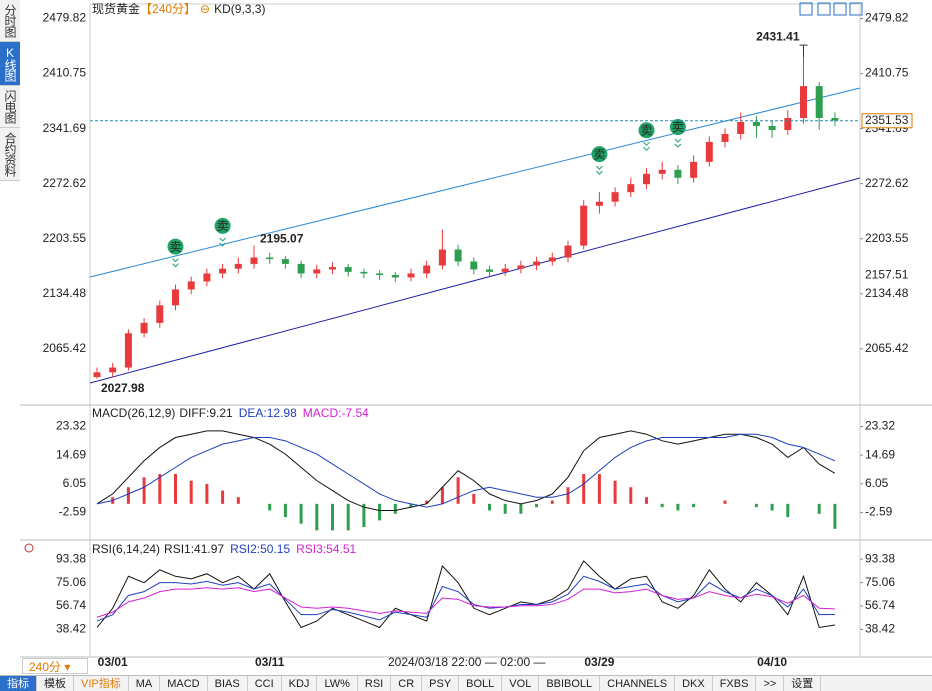 The image size is (932, 691). Describe the element at coordinates (803, 51) in the screenshot. I see `max-marker` at that location.